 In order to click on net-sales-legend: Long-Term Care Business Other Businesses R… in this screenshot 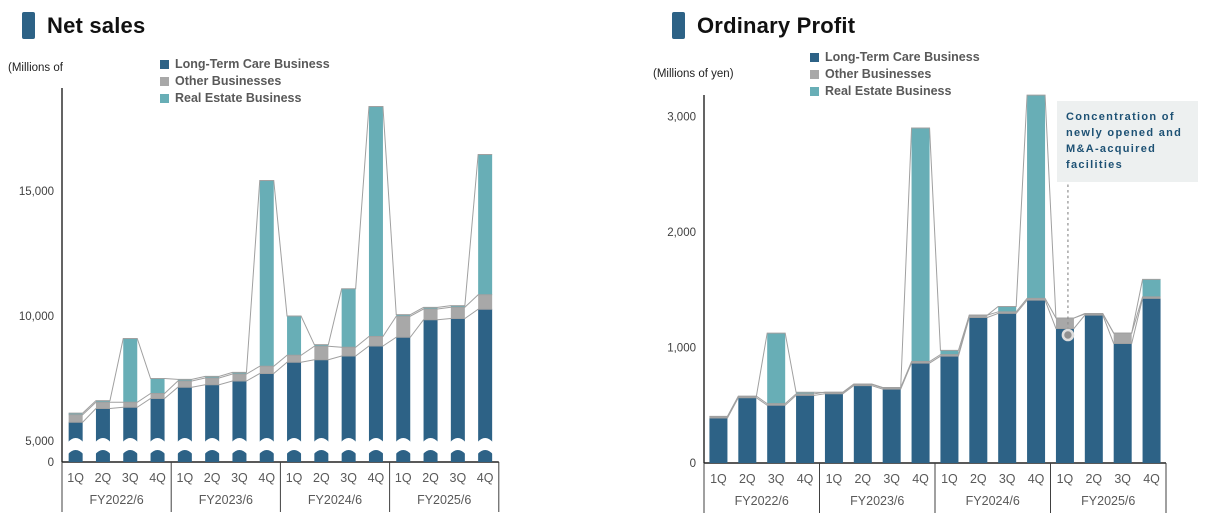, I will do `click(245, 81)`.